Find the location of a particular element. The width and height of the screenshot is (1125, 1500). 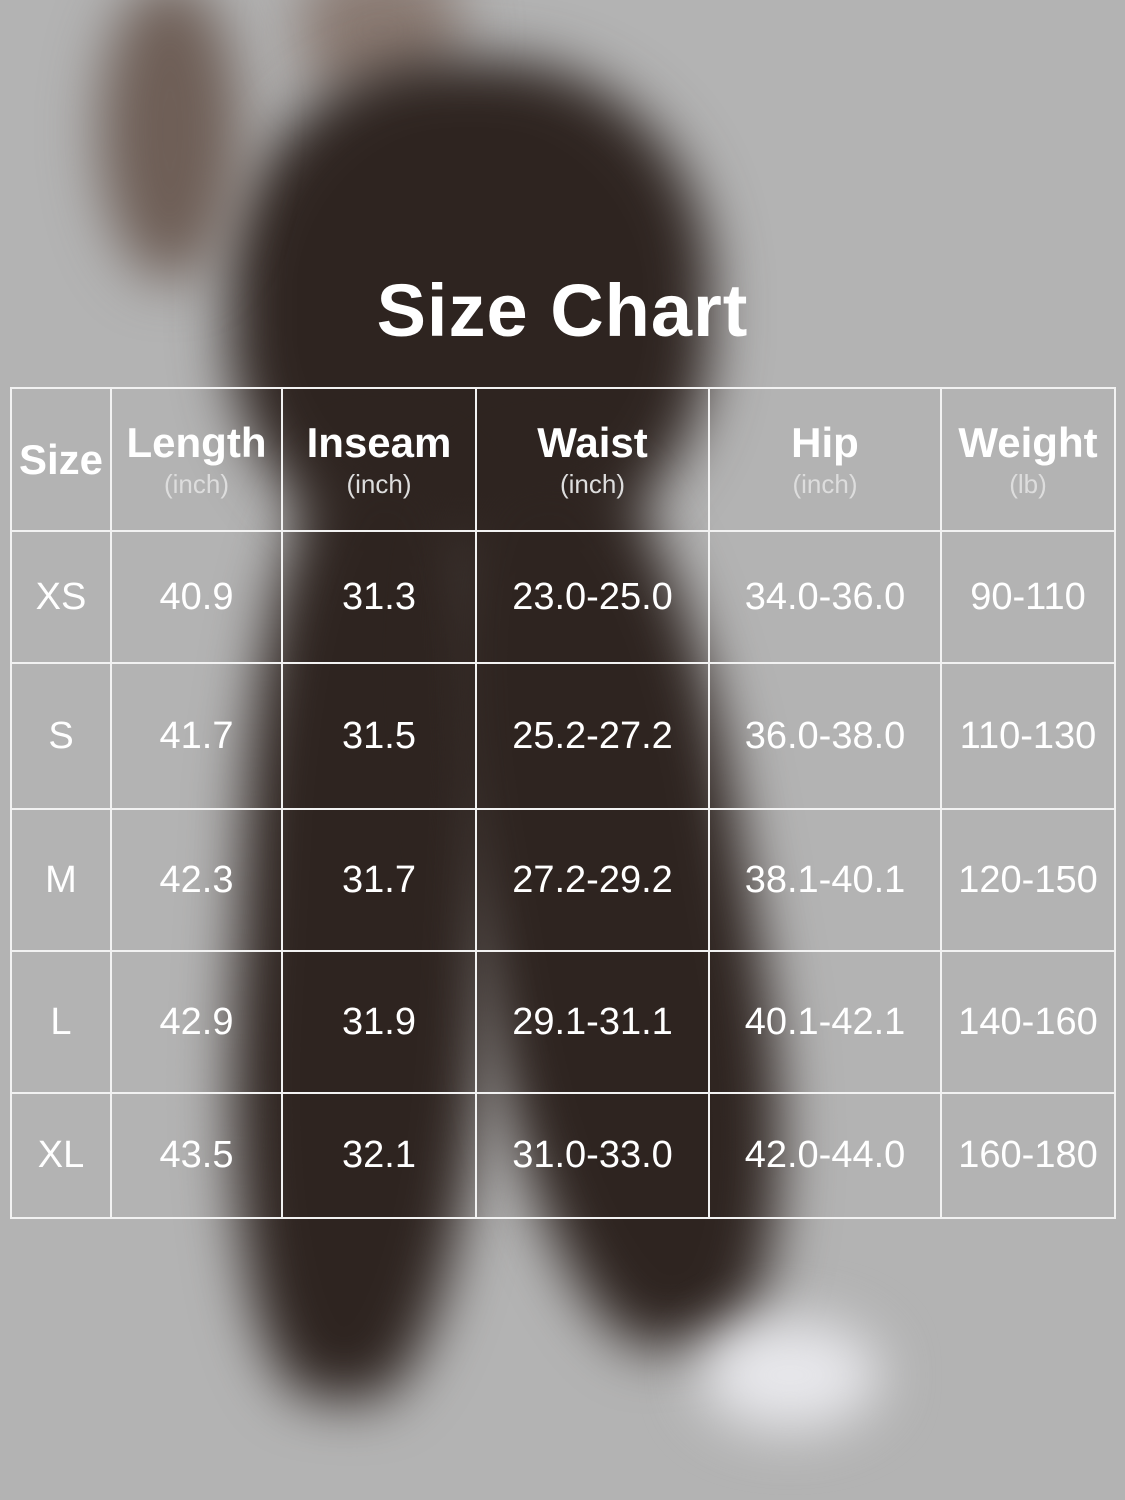

column-label: Waist is located at coordinates (592, 442).